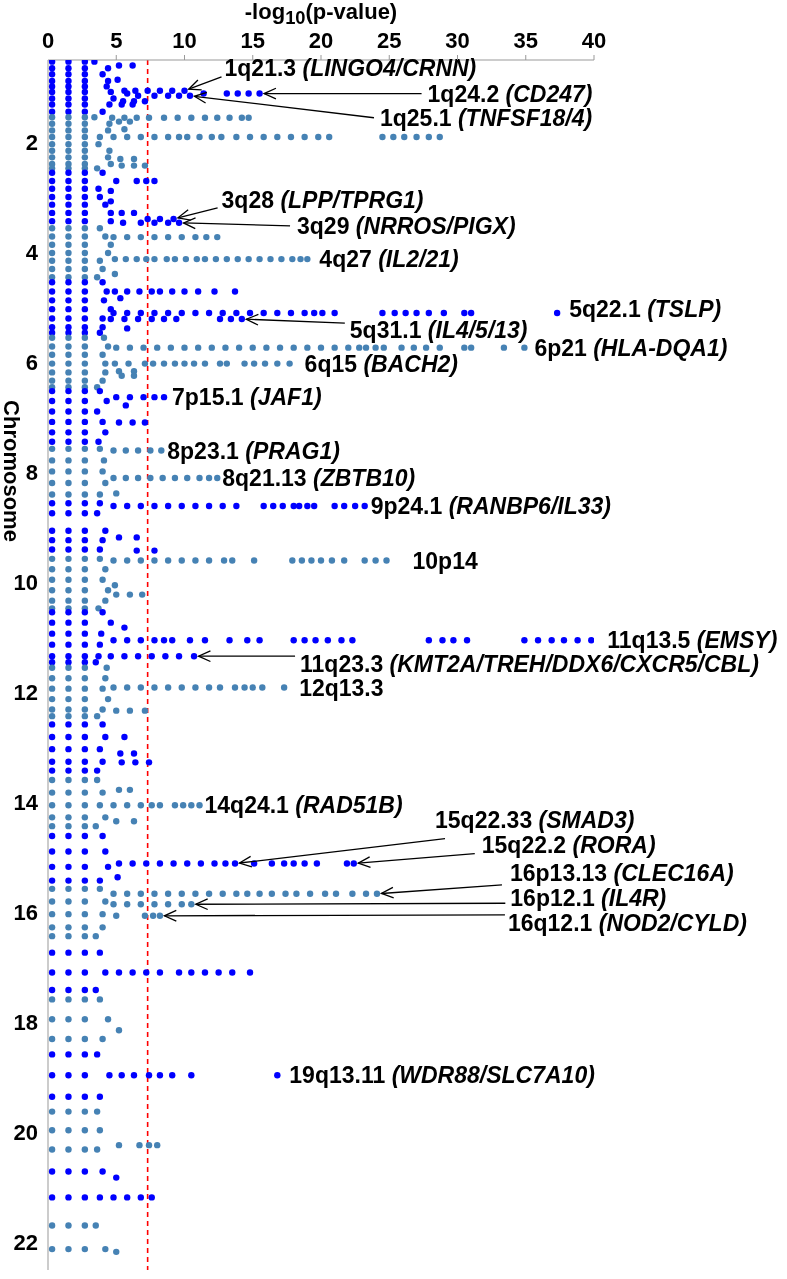 The width and height of the screenshot is (787, 1279). Describe the element at coordinates (184, 40) in the screenshot. I see `x-tick-label: 10` at that location.